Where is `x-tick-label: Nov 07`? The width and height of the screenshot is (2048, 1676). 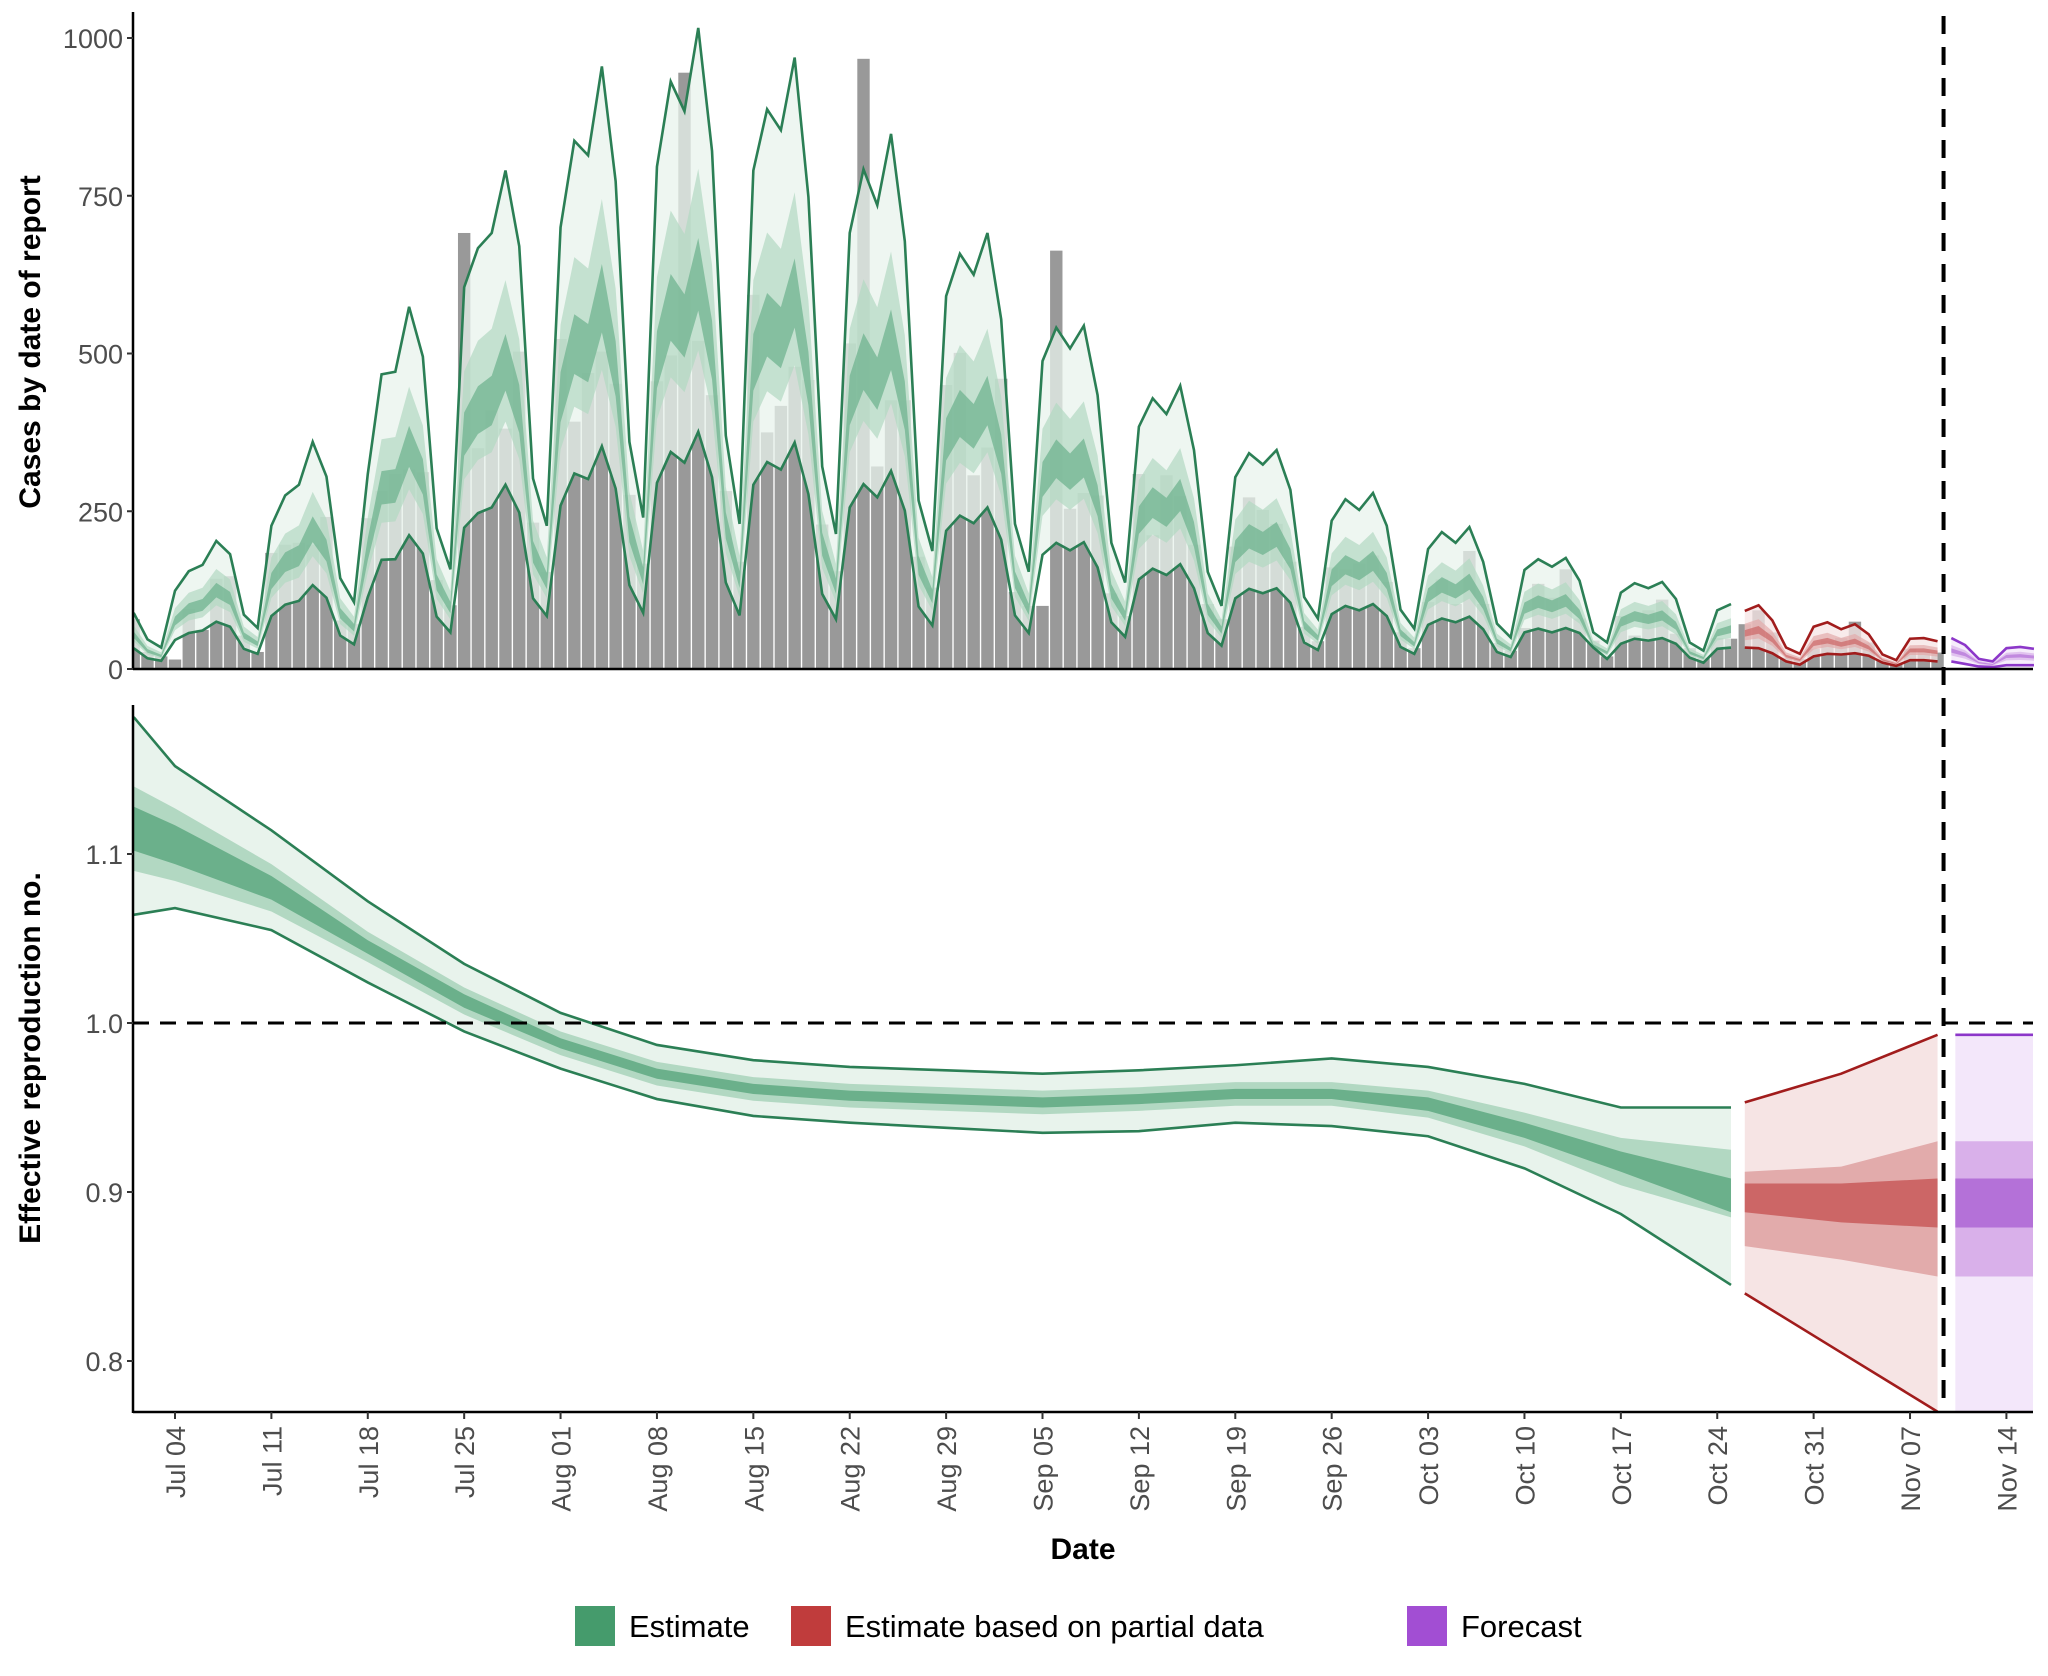
x-tick-label: Nov 07 is located at coordinates (1911, 1469).